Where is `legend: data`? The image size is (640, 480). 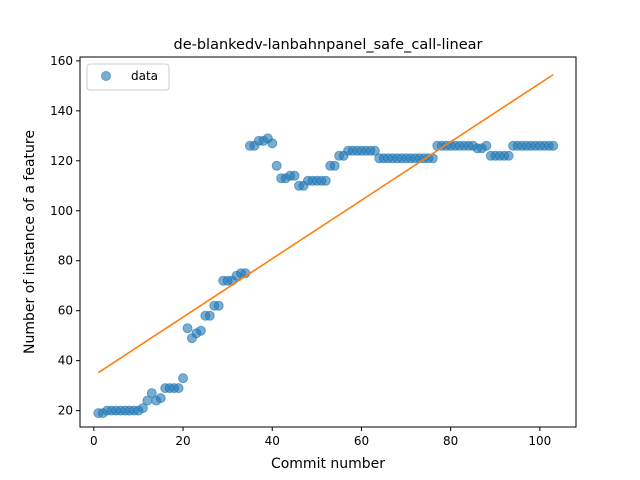 legend: data is located at coordinates (128, 77).